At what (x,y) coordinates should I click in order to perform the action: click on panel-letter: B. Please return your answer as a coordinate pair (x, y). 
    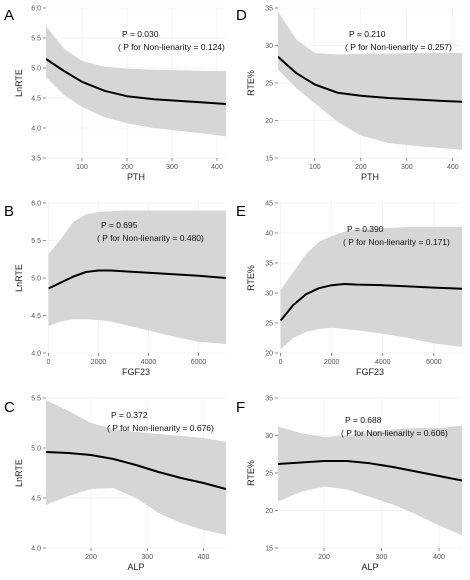
    Looking at the image, I should click on (9, 211).